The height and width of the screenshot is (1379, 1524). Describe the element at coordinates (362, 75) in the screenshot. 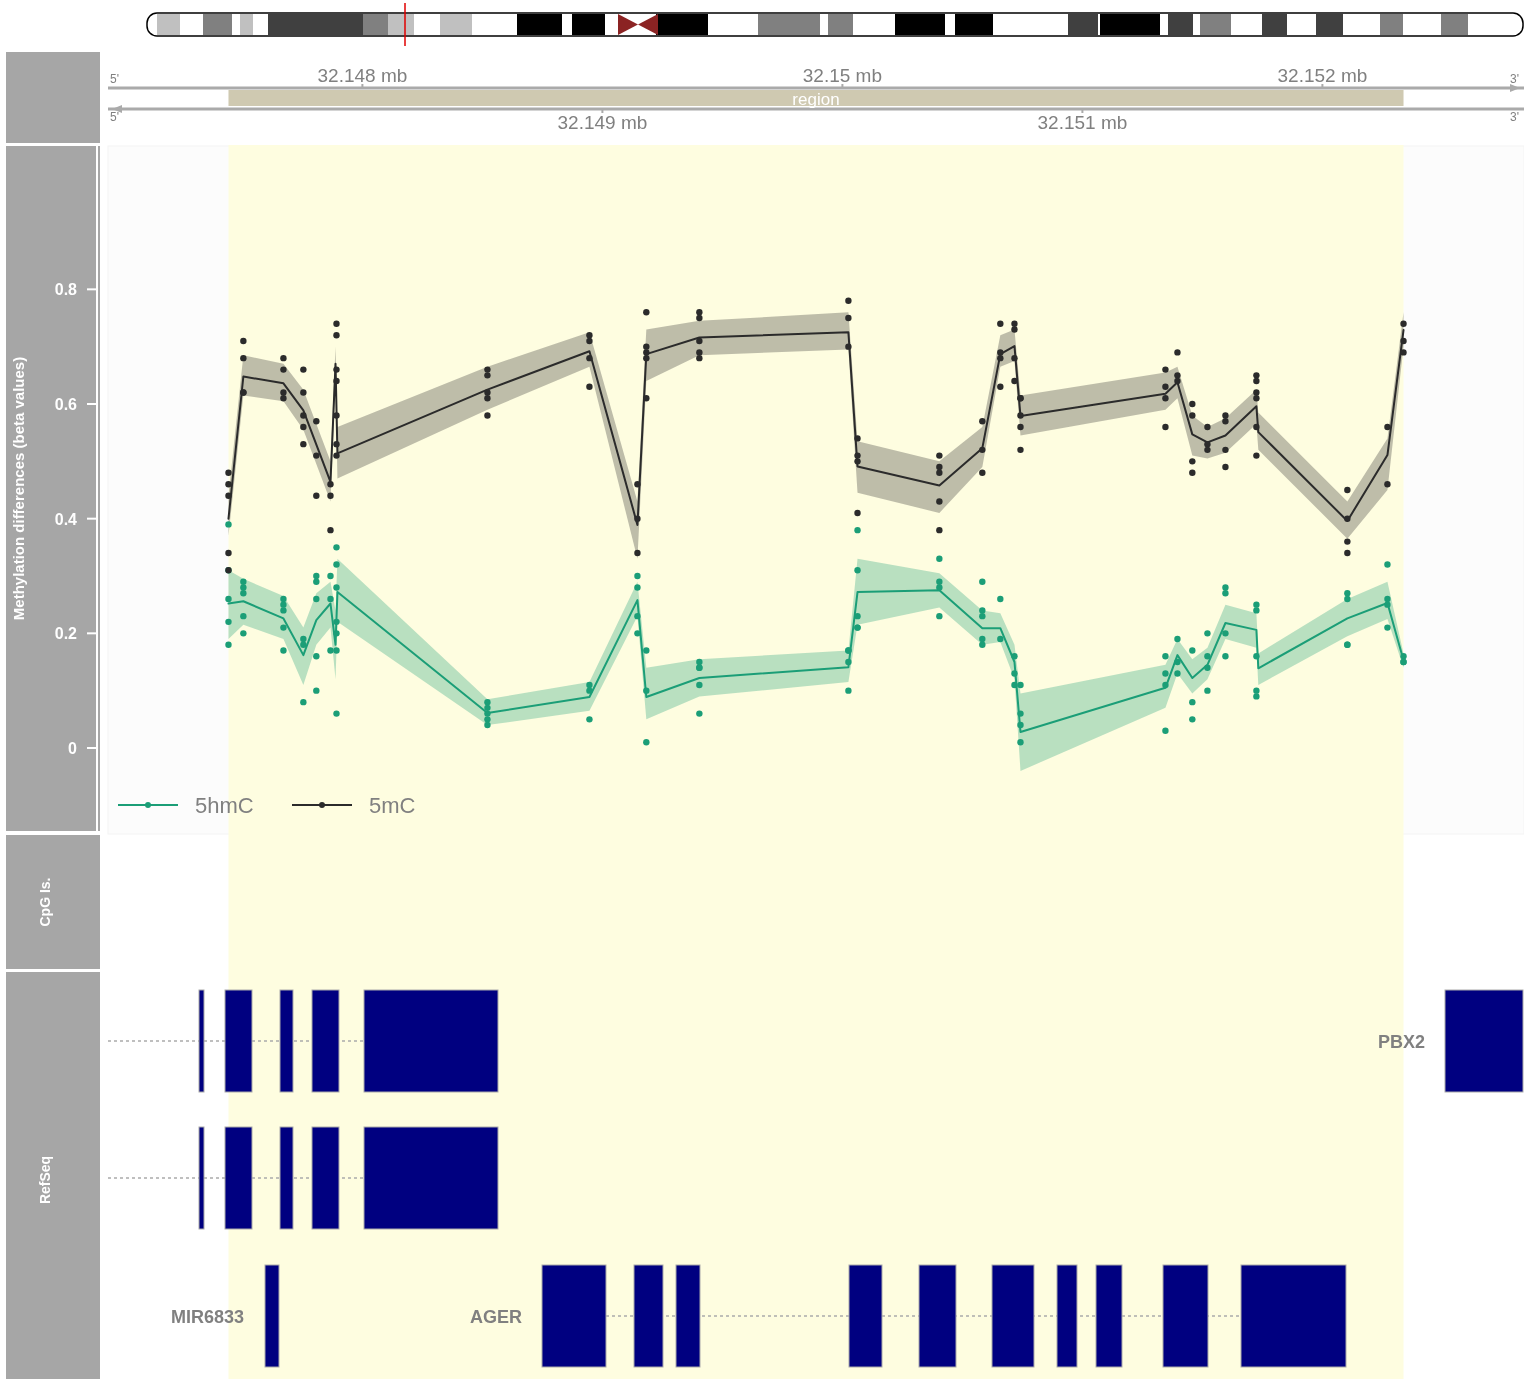

I see `x2-tick-label: 32.148 mb` at that location.